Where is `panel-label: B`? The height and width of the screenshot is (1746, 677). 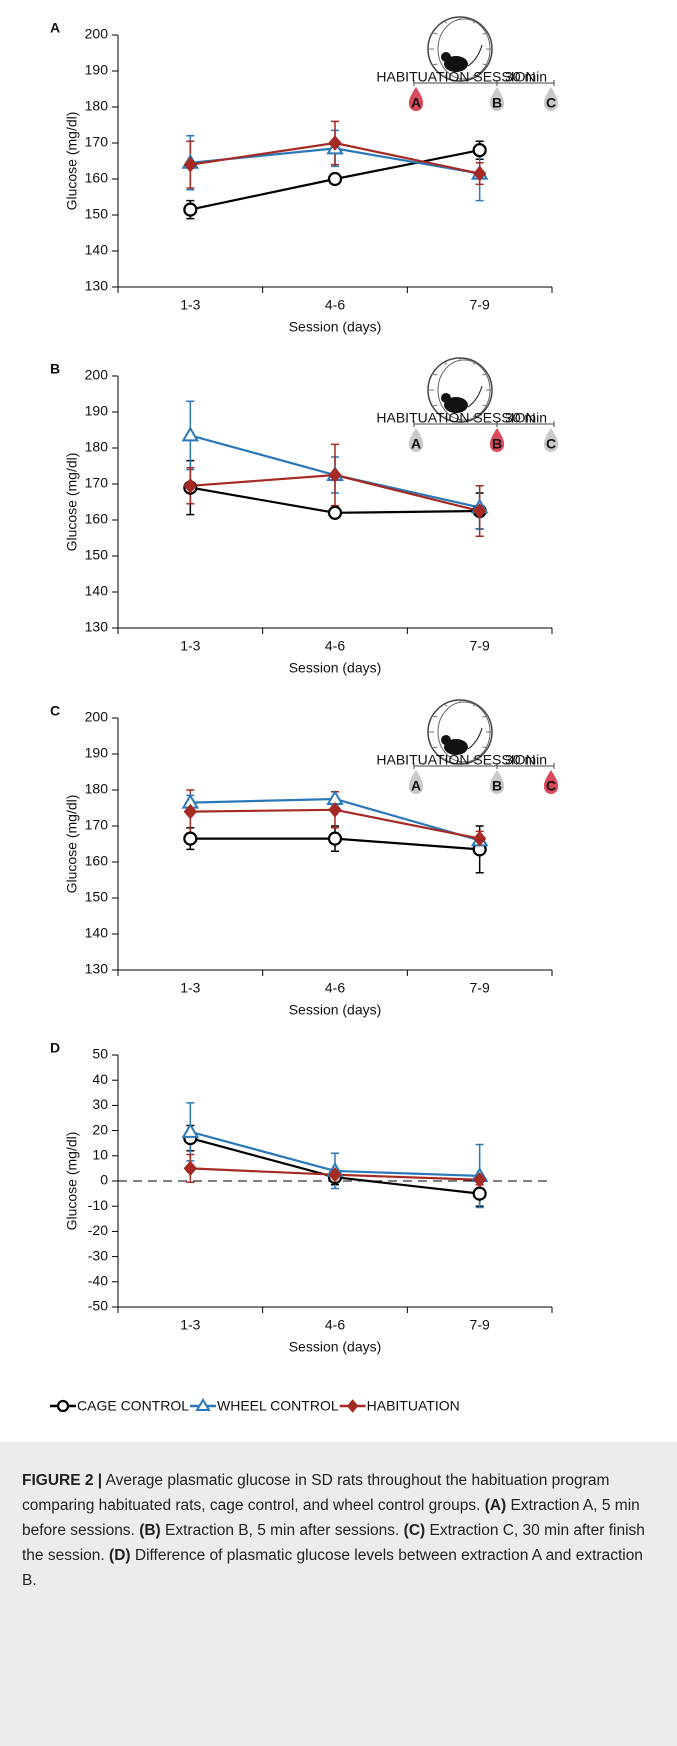 panel-label: B is located at coordinates (55, 369).